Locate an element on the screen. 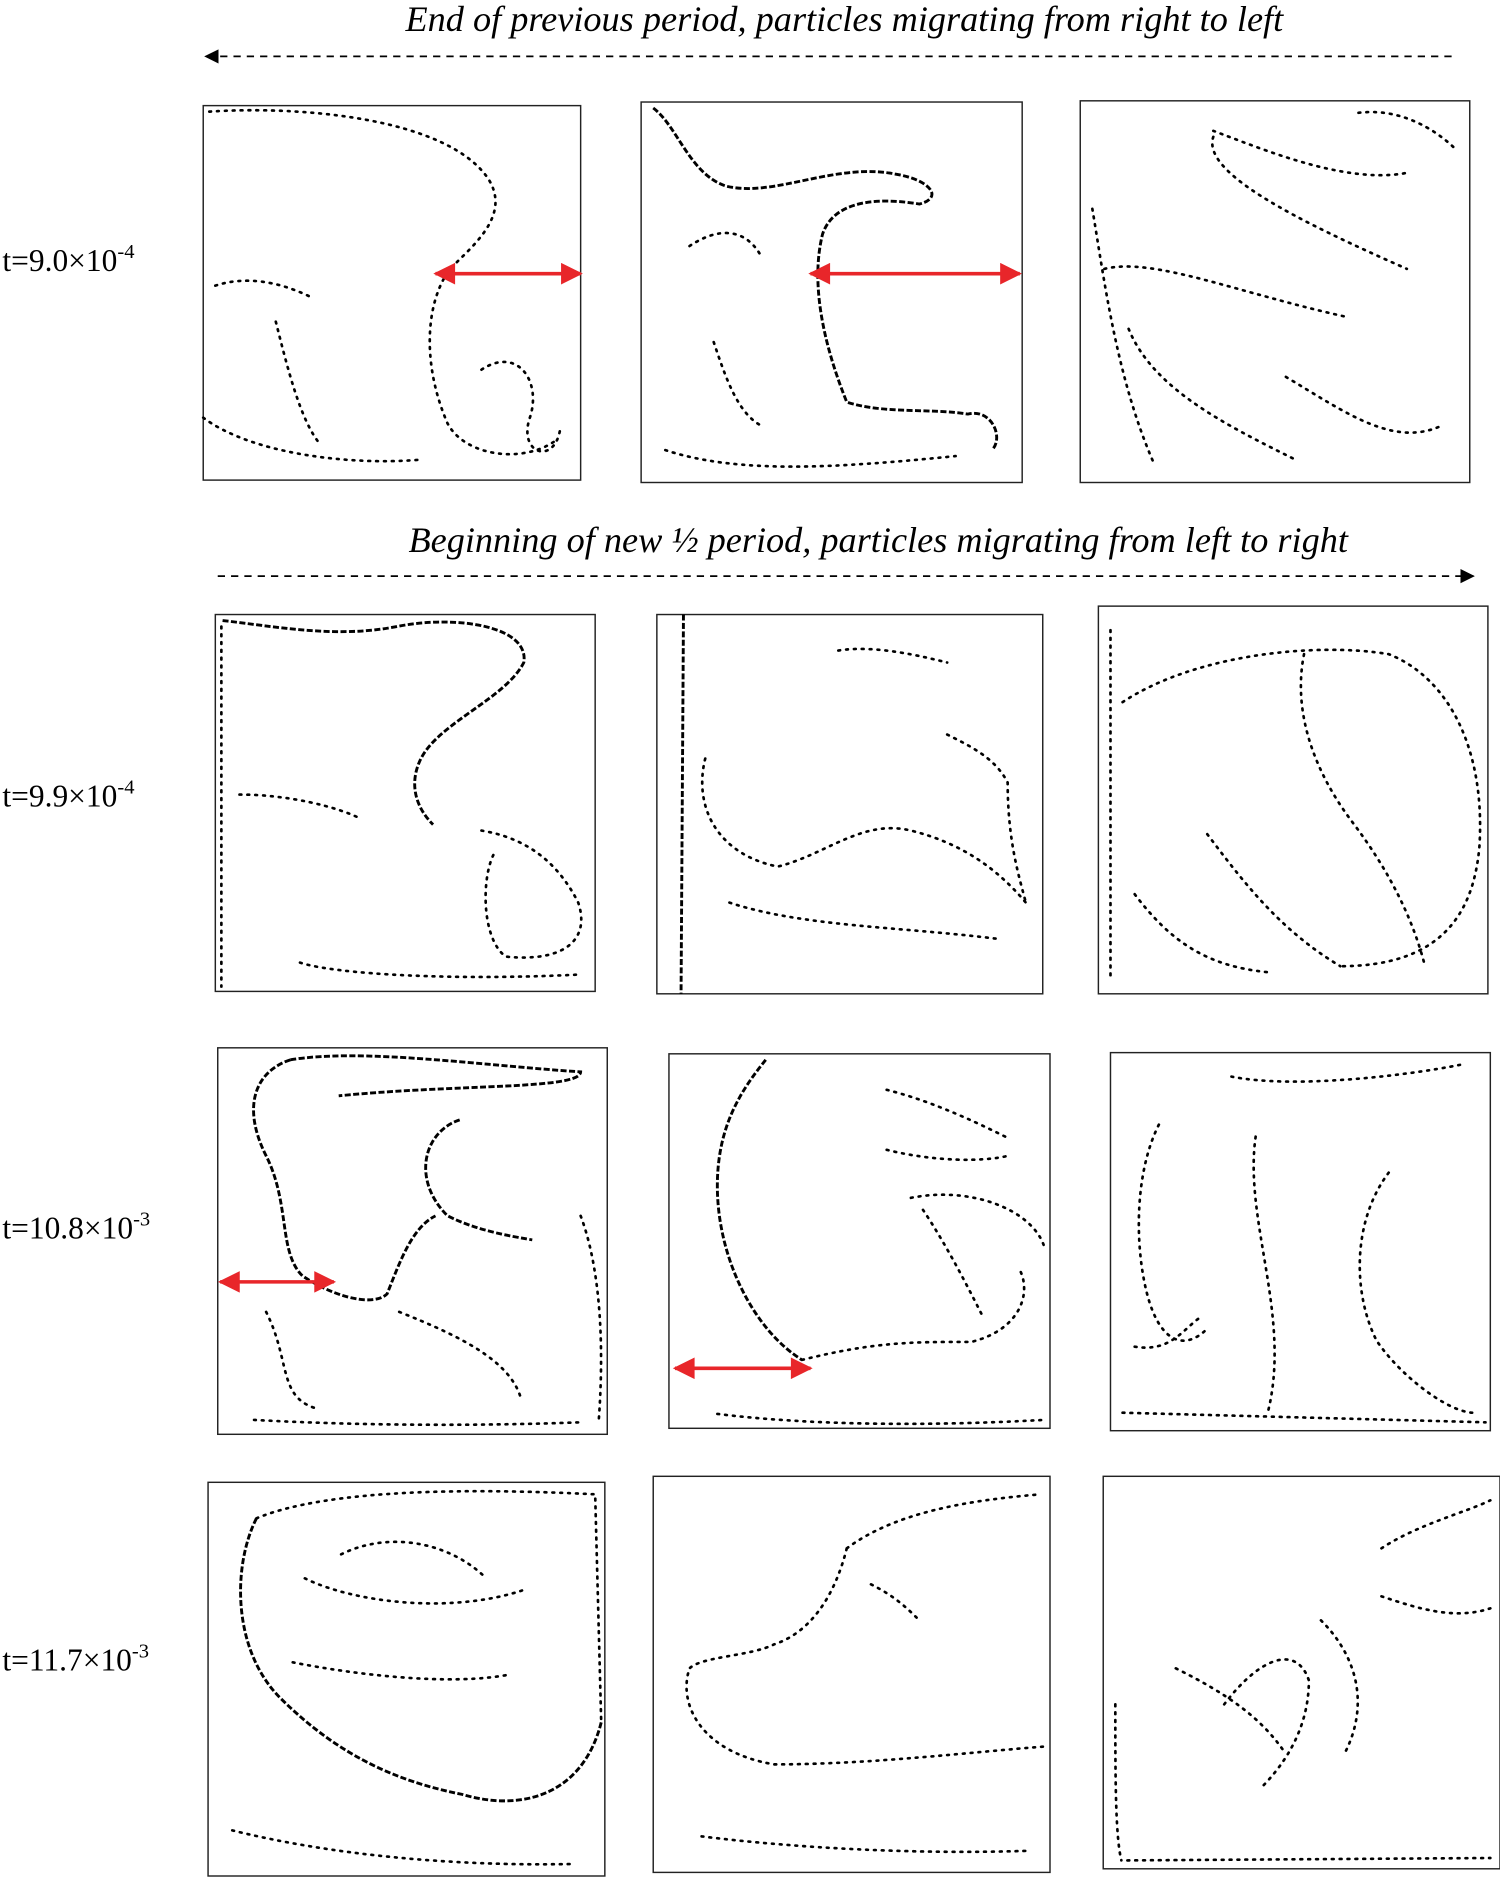 This screenshot has height=1888, width=1500. time-label: t=9.9×10-4 is located at coordinates (68, 794).